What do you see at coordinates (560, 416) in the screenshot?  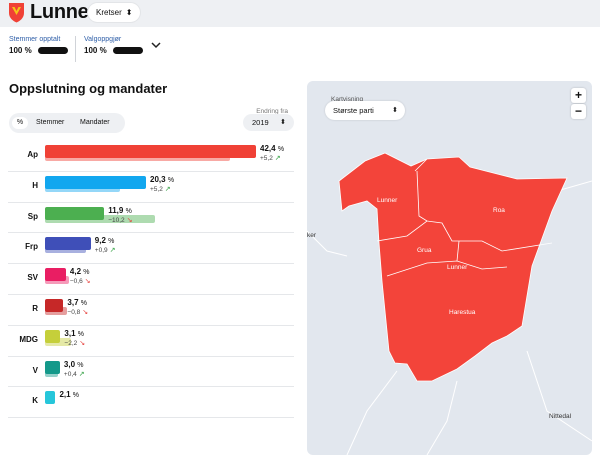 I see `map-label: Nittedal` at bounding box center [560, 416].